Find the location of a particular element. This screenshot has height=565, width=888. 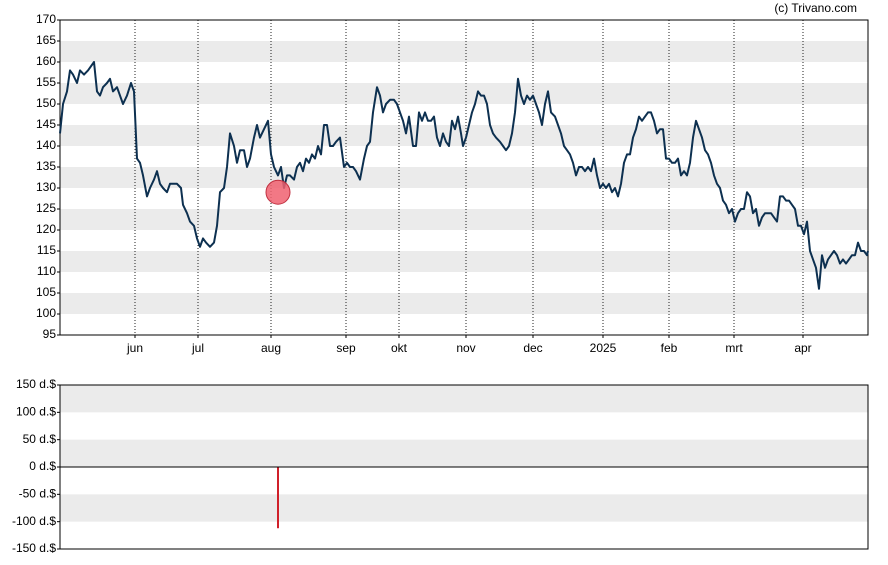

x-tick-label: aug is located at coordinates (271, 348).